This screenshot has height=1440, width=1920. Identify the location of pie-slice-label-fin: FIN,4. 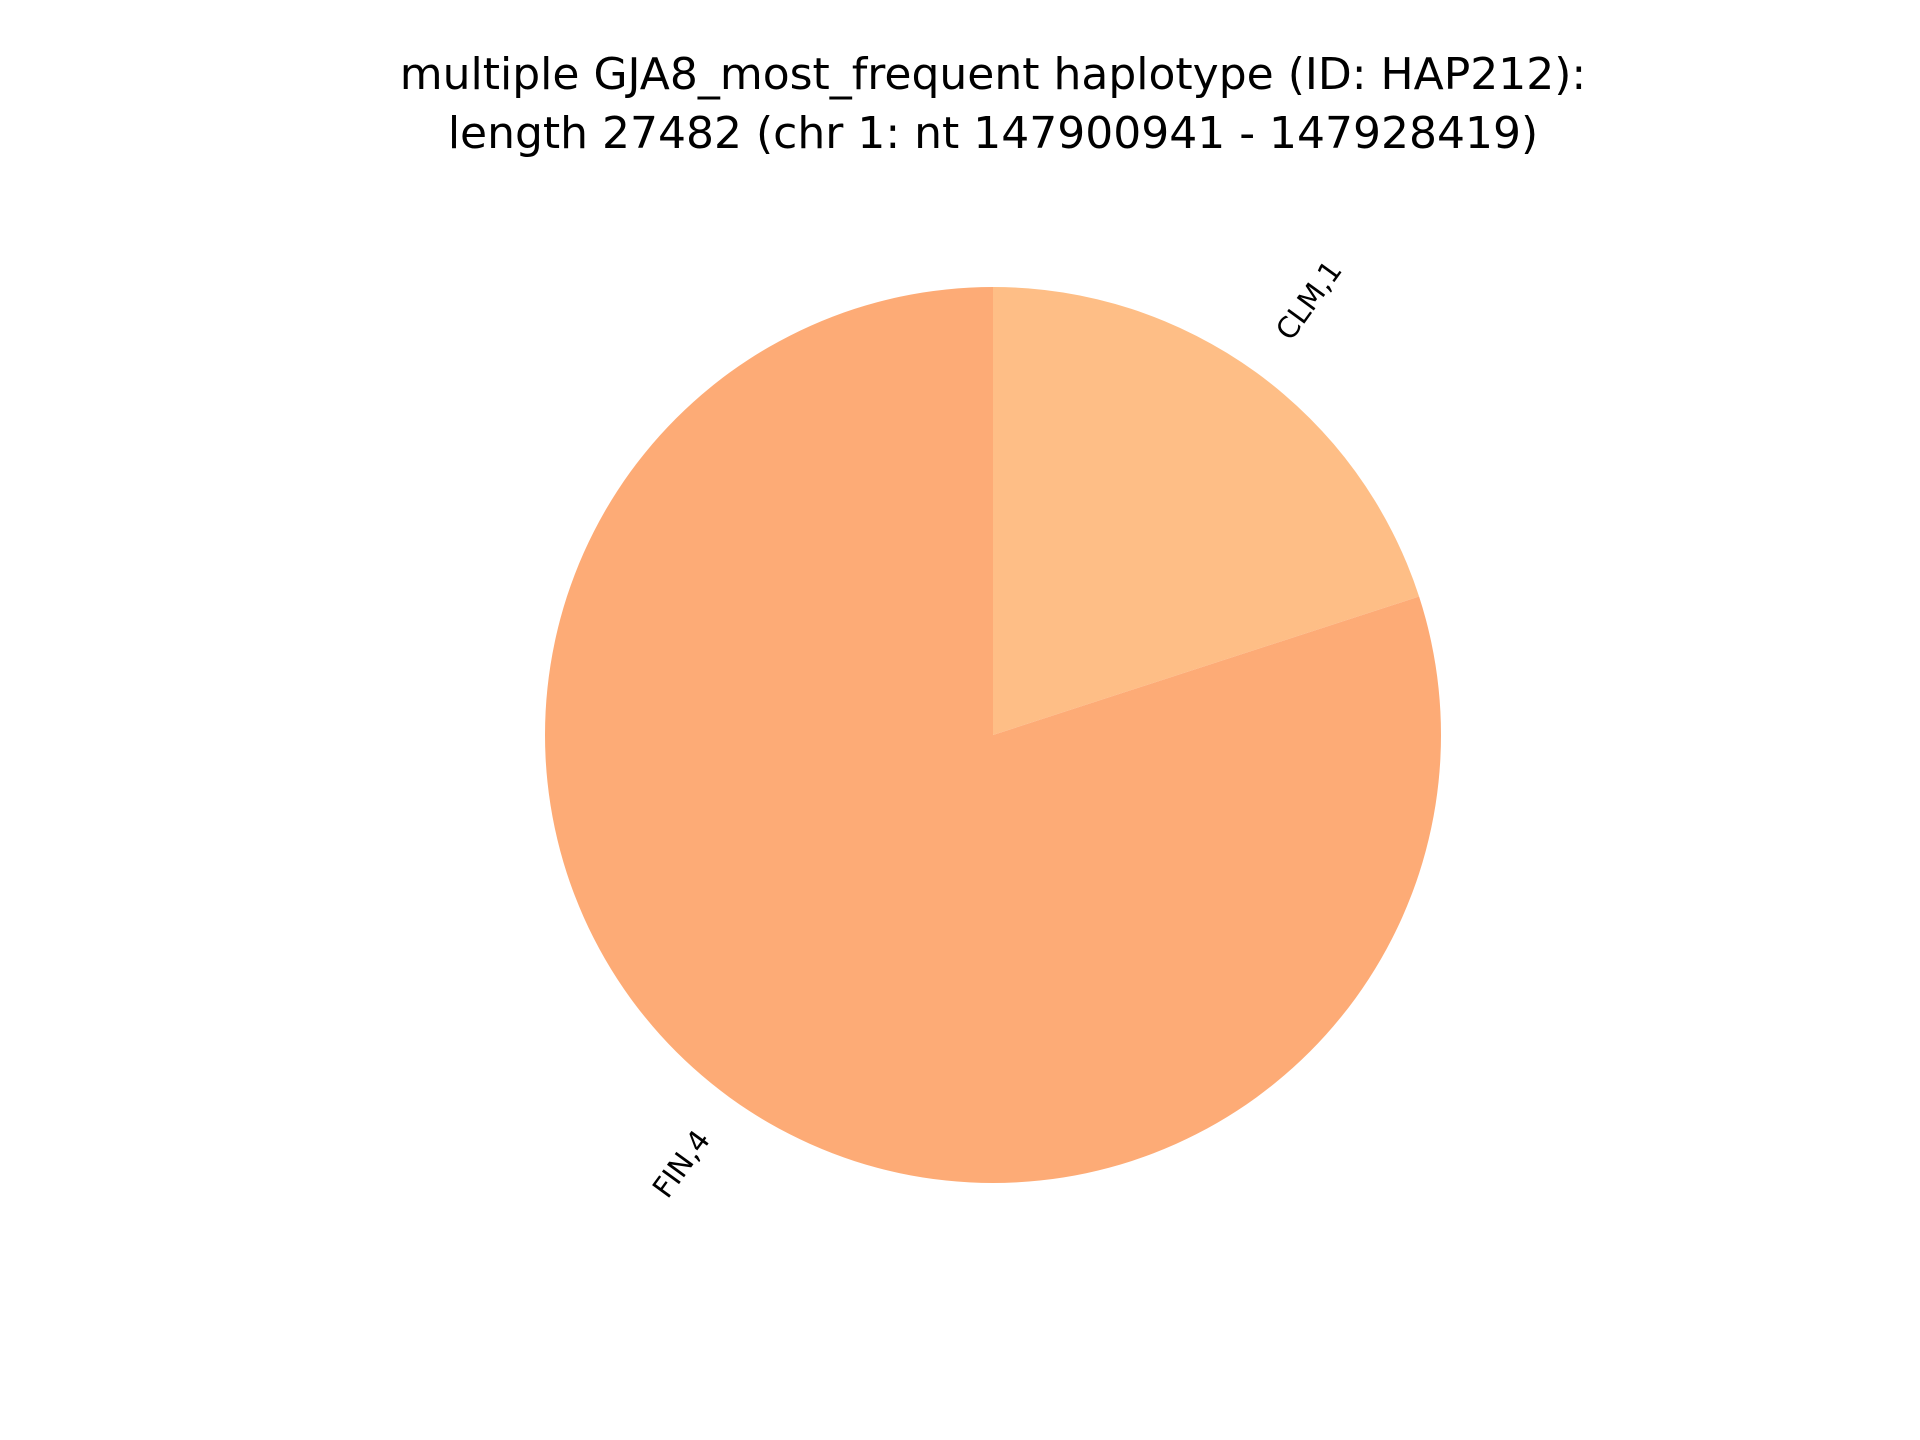
(681, 1164).